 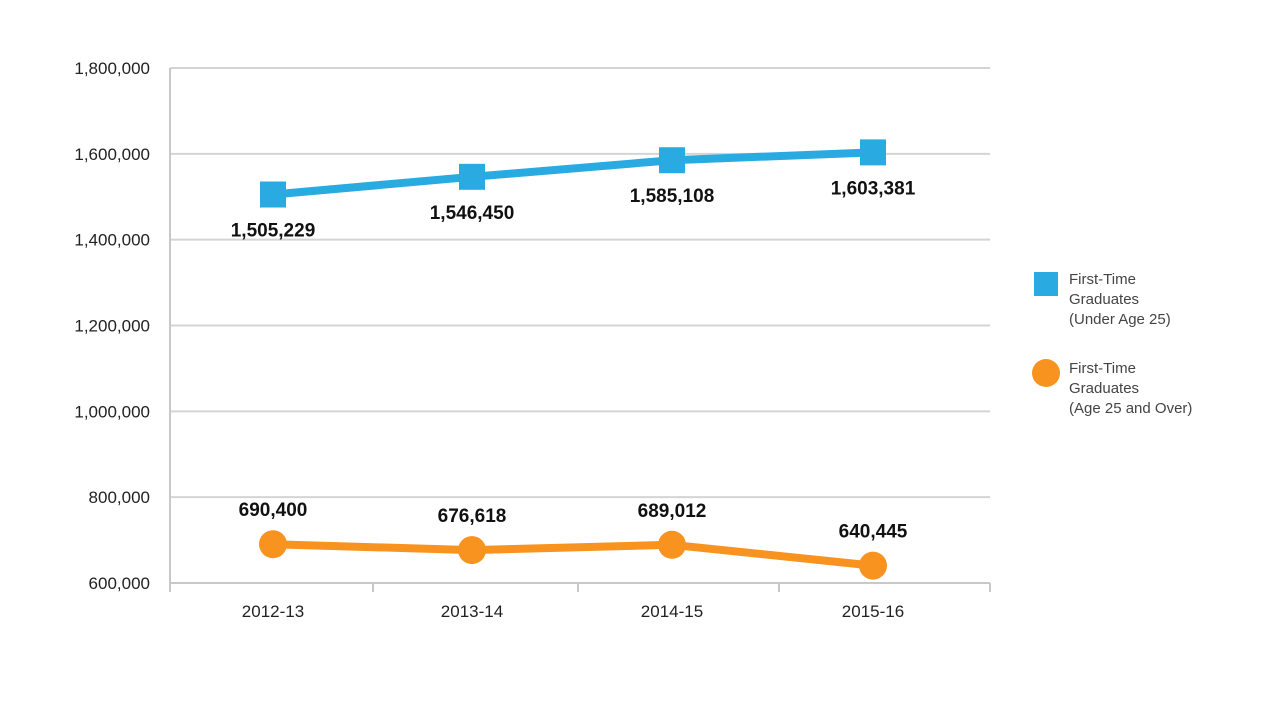 What do you see at coordinates (273, 510) in the screenshot?
I see `data-label: 690,400` at bounding box center [273, 510].